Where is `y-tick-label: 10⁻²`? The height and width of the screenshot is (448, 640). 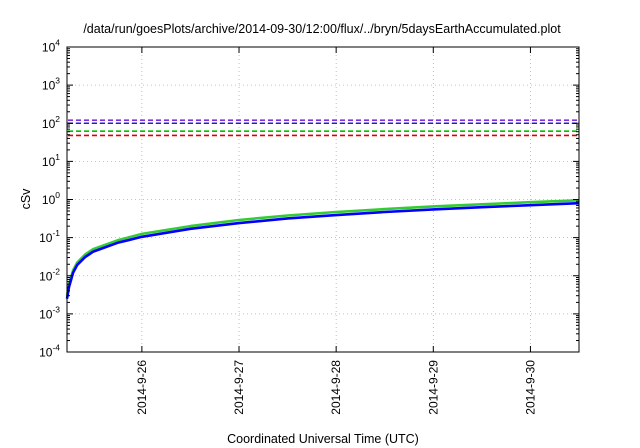
y-tick-label: 10⁻² is located at coordinates (49, 274).